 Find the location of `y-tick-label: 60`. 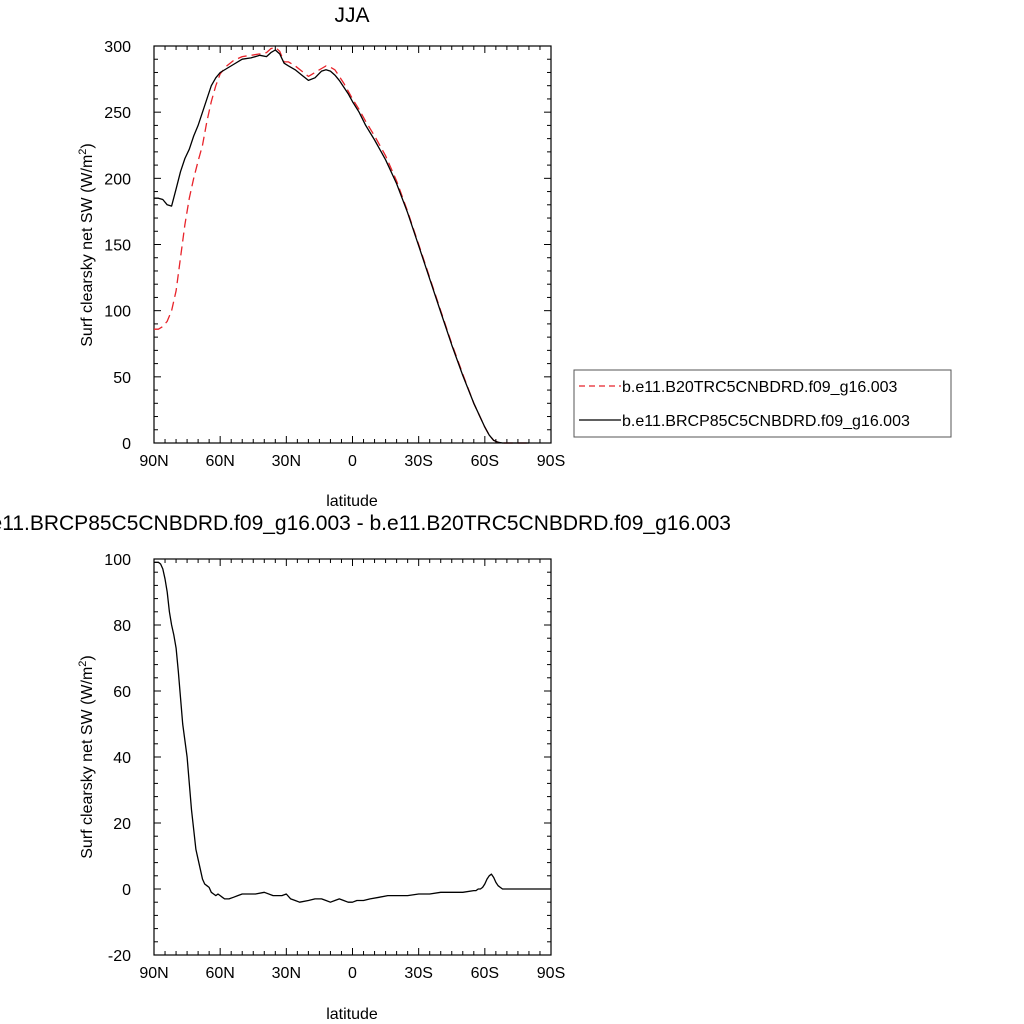

y-tick-label: 60 is located at coordinates (122, 692).